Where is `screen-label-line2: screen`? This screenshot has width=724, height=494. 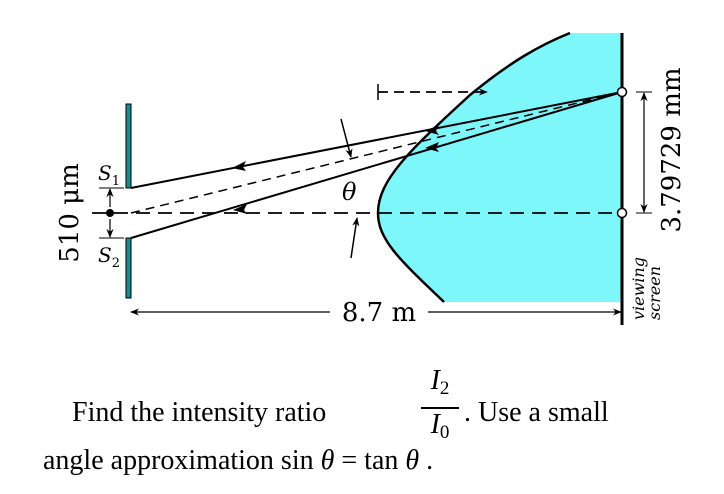
screen-label-line2: screen is located at coordinates (654, 293).